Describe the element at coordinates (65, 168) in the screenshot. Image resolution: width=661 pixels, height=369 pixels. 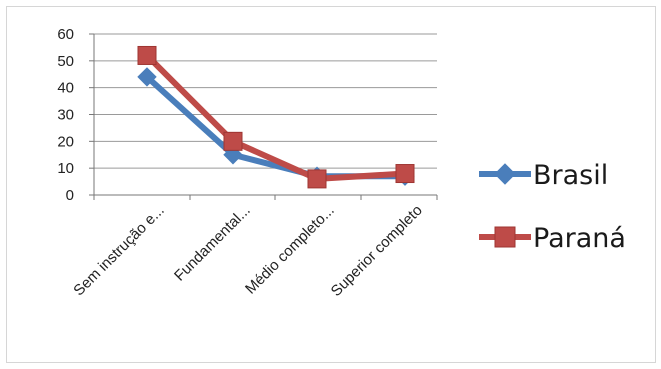
I see `y-tick-label: 10` at that location.